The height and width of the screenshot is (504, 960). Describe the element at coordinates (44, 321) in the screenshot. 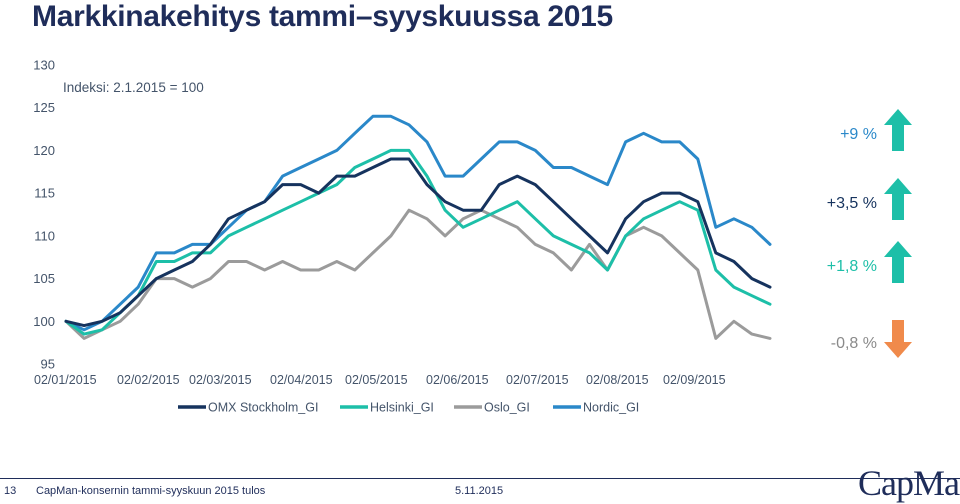

I see `y-tick-label: 100` at that location.